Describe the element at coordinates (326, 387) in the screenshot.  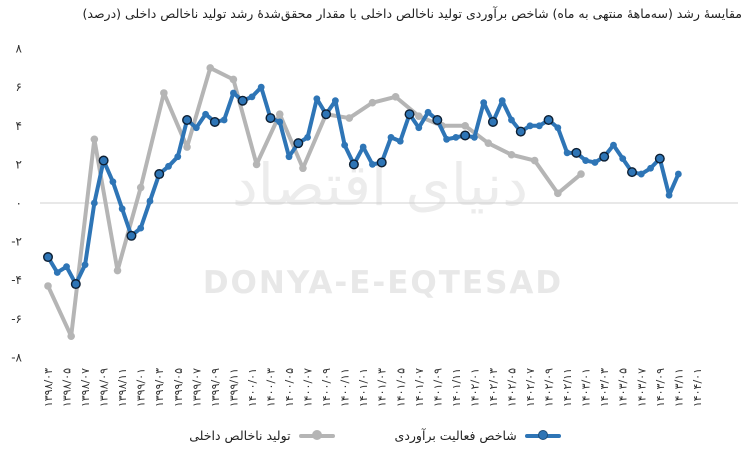
I see `x-tick-label: ۱۴۰۰/۰۹` at that location.